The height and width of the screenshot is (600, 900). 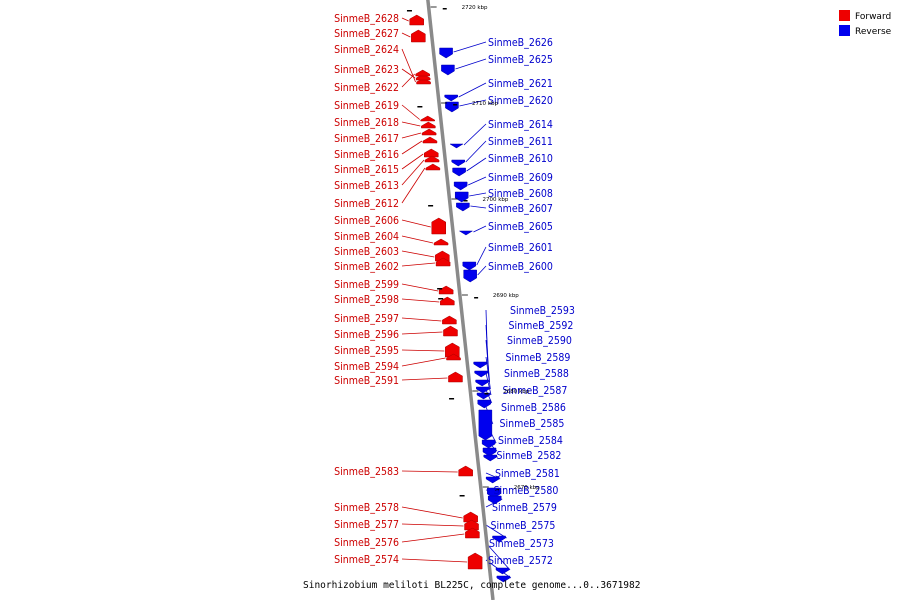 What do you see at coordinates (520, 227) in the screenshot?
I see `reverse-gene-label: SinmeB_2605` at bounding box center [520, 227].